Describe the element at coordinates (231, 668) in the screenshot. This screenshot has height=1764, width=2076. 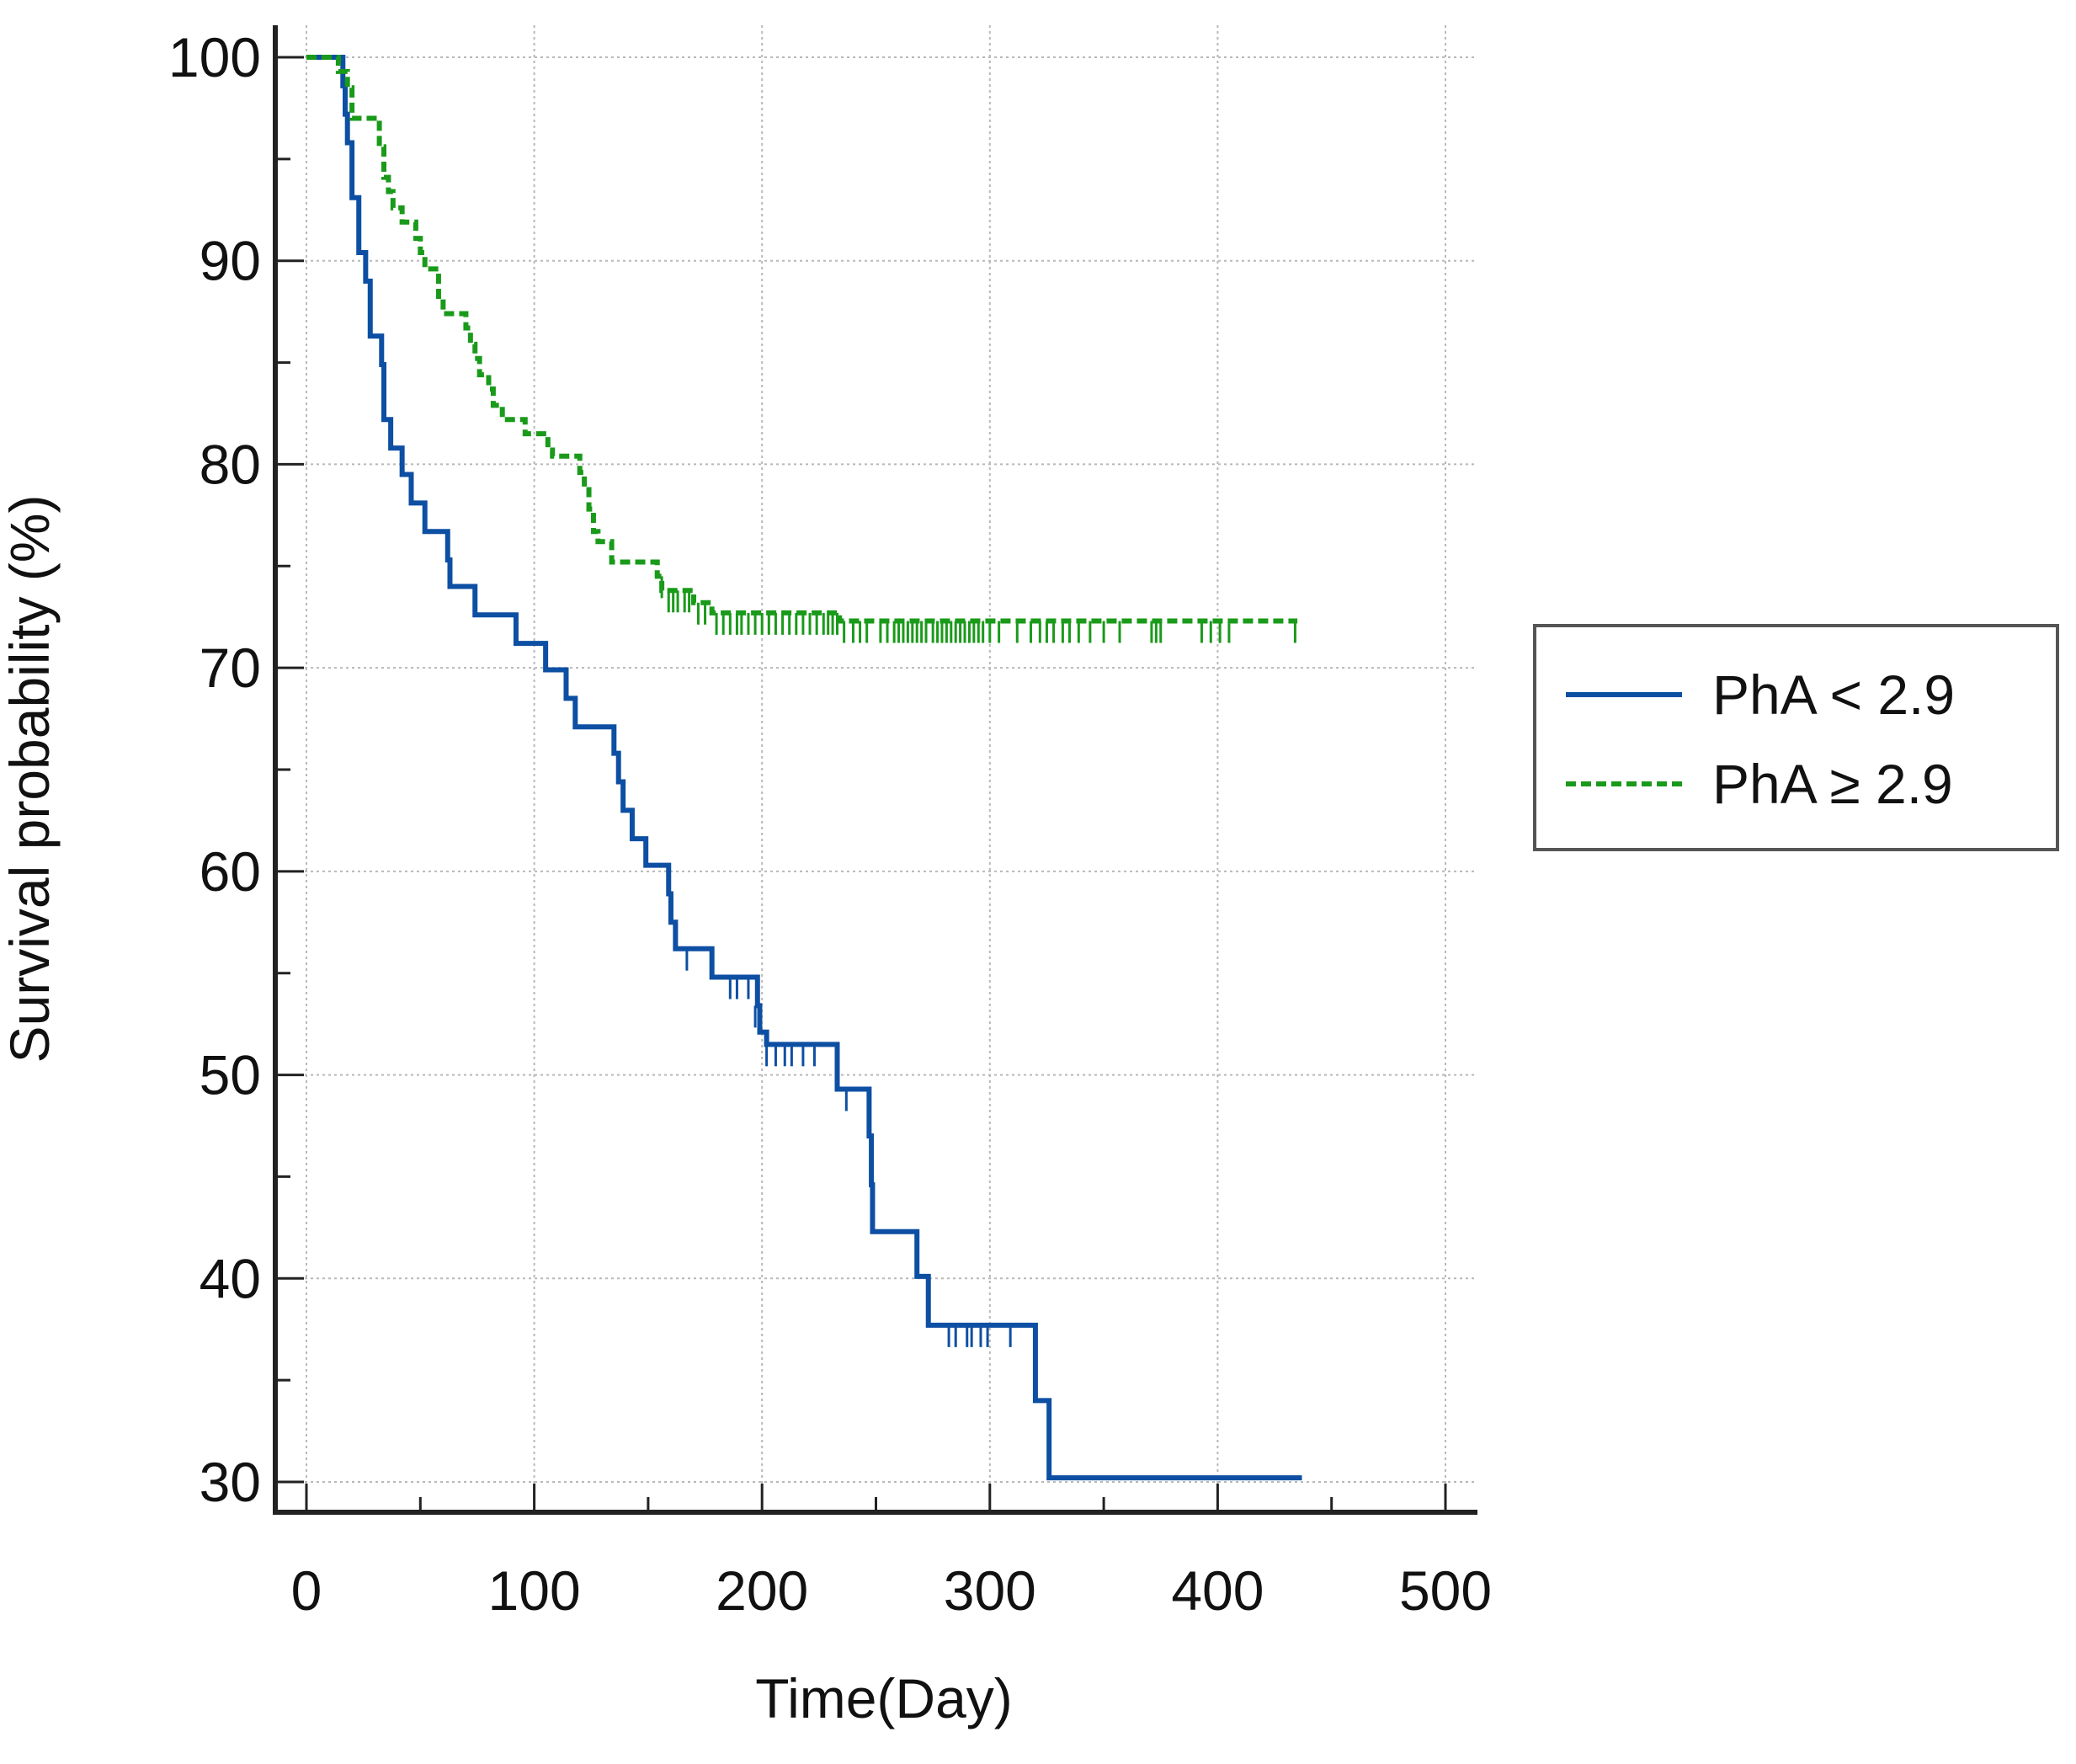
I see `y-tick-label-70: 70` at that location.